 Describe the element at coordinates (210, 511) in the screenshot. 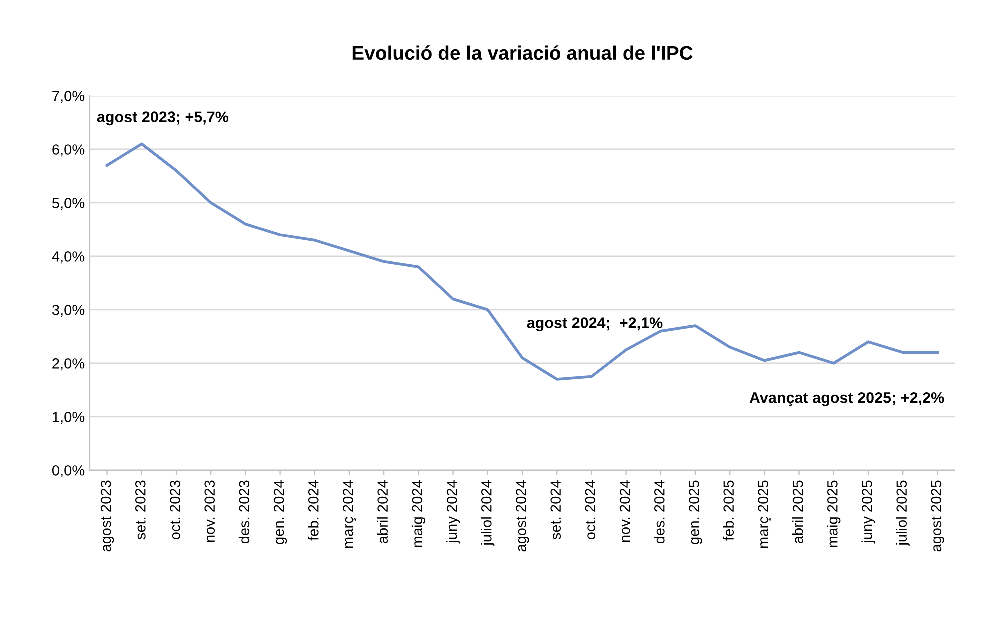

I see `x-tick-label: nov. 2023` at that location.